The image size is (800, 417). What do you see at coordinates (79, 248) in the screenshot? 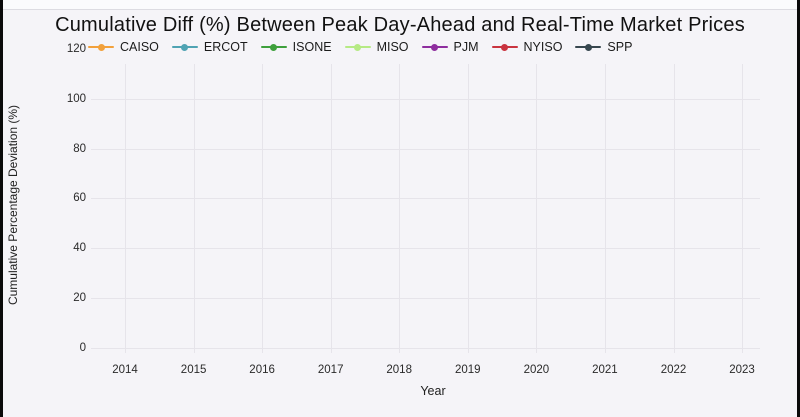
I see `y-tick-label: 40` at bounding box center [79, 248].